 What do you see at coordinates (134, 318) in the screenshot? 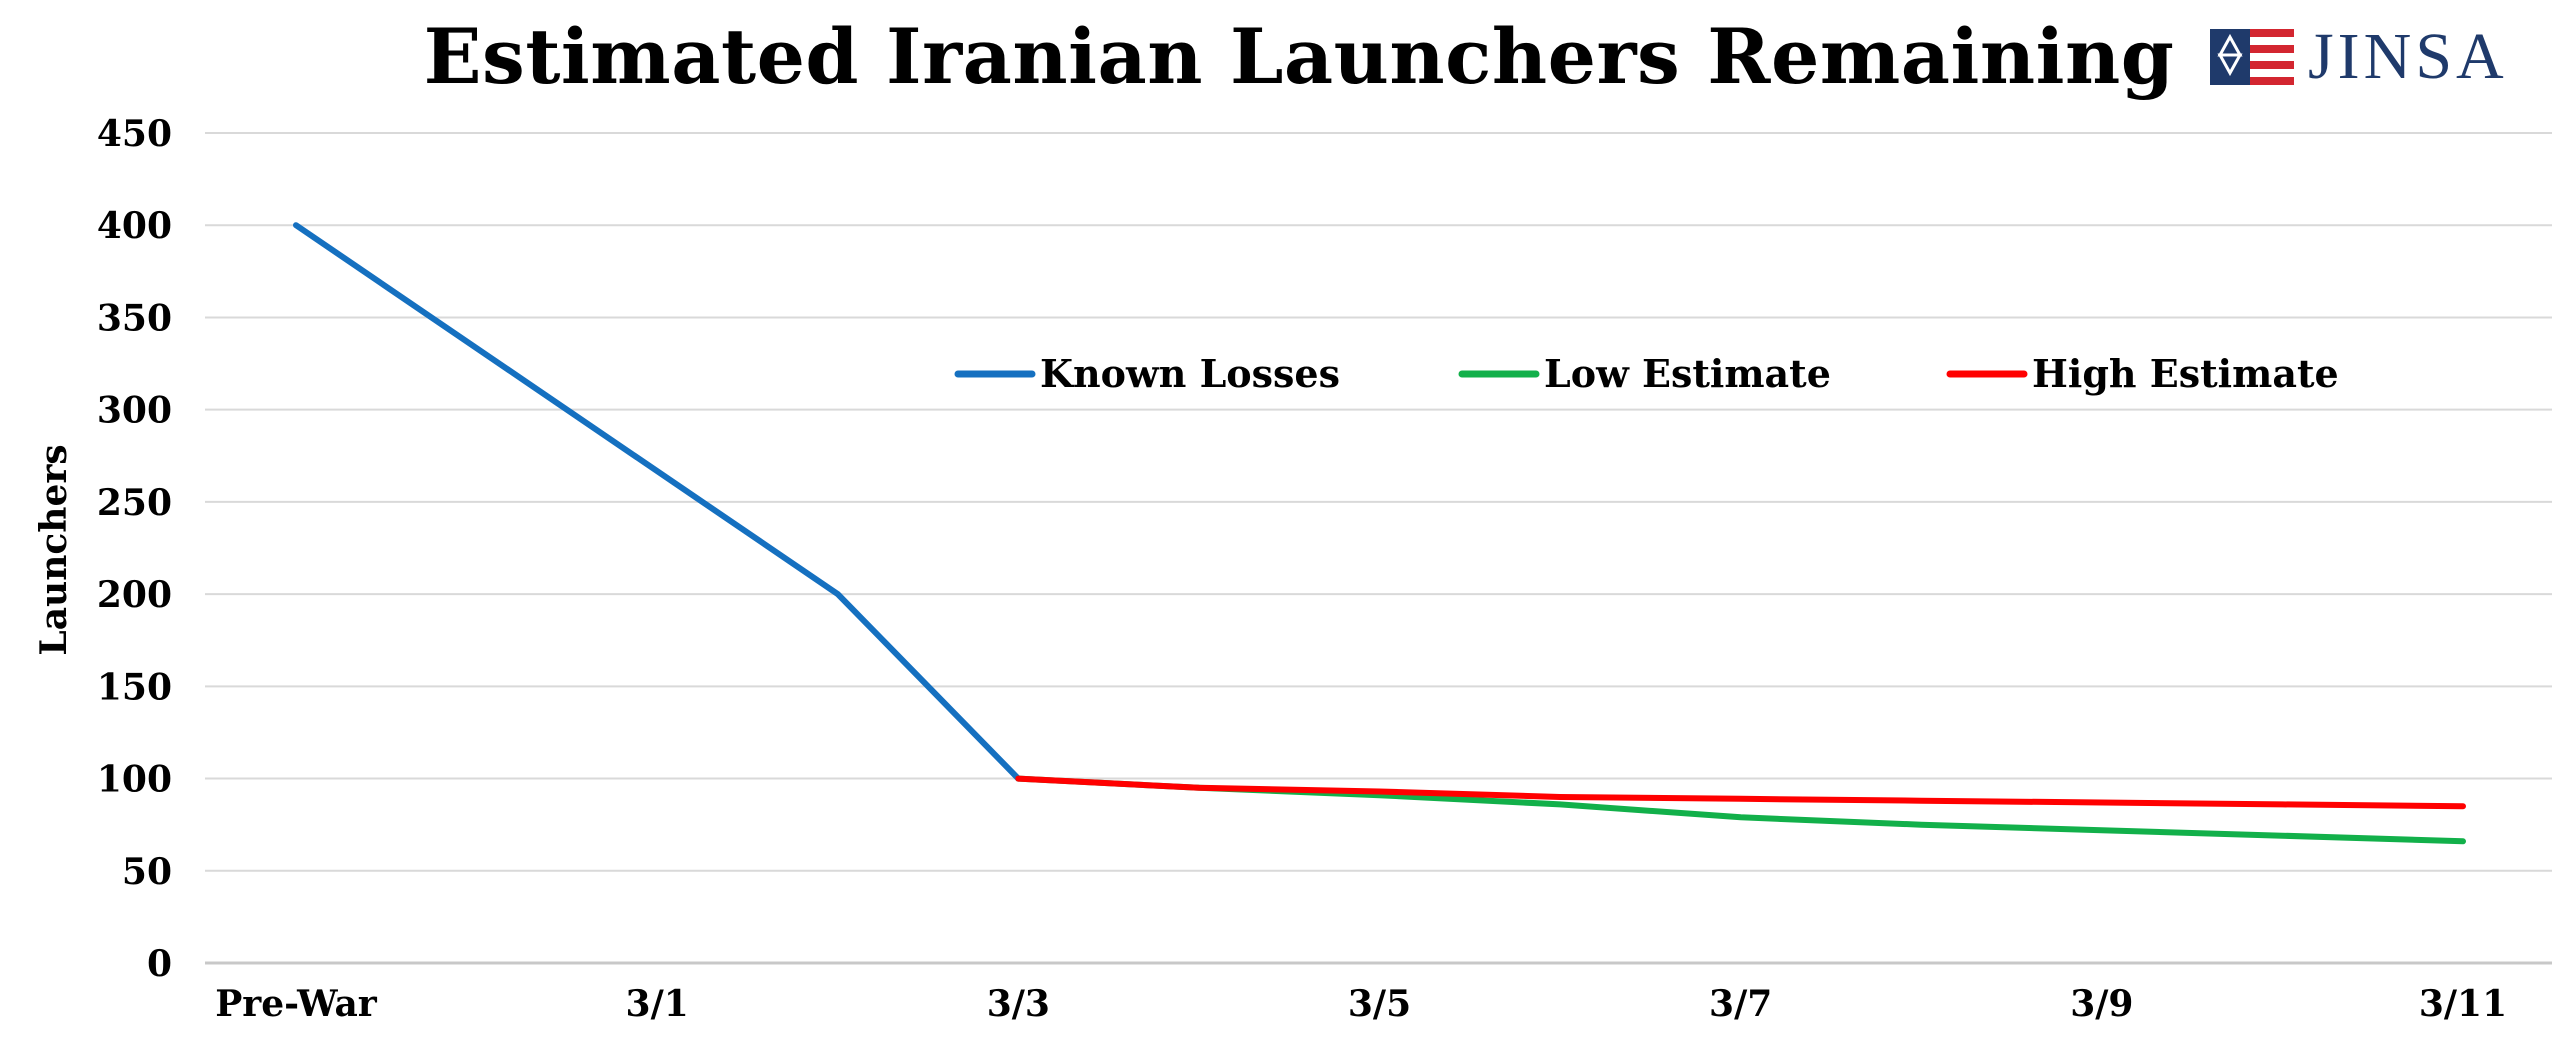
I see `y-tick-label: 350` at bounding box center [134, 318].